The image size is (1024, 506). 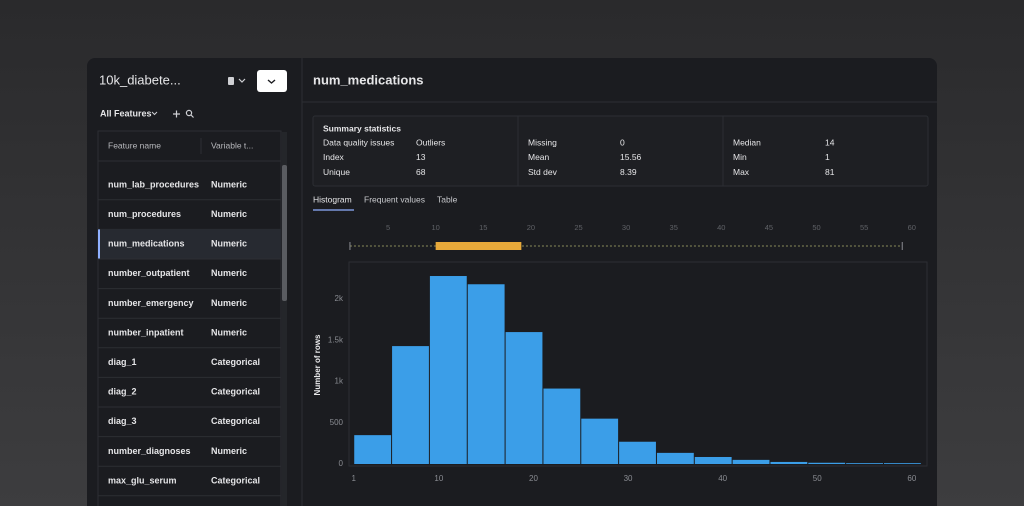 What do you see at coordinates (830, 142) in the screenshot?
I see `stat-value: 14` at bounding box center [830, 142].